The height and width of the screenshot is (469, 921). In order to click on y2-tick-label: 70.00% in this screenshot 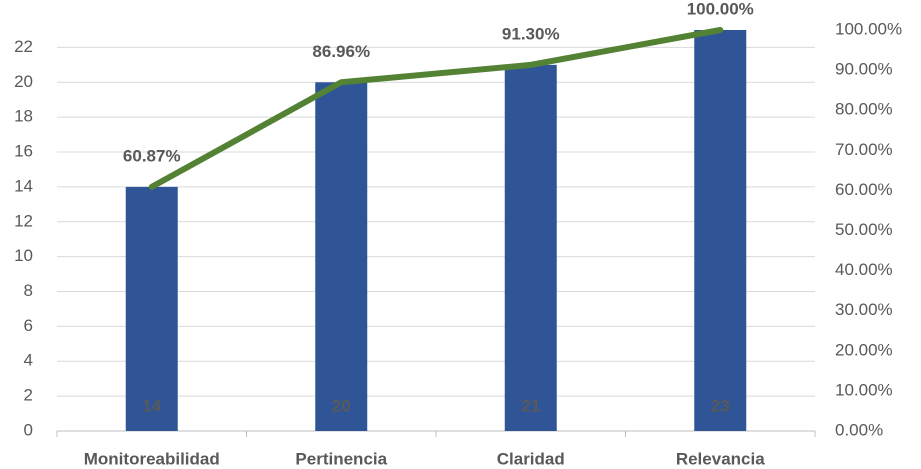, I will do `click(864, 149)`.